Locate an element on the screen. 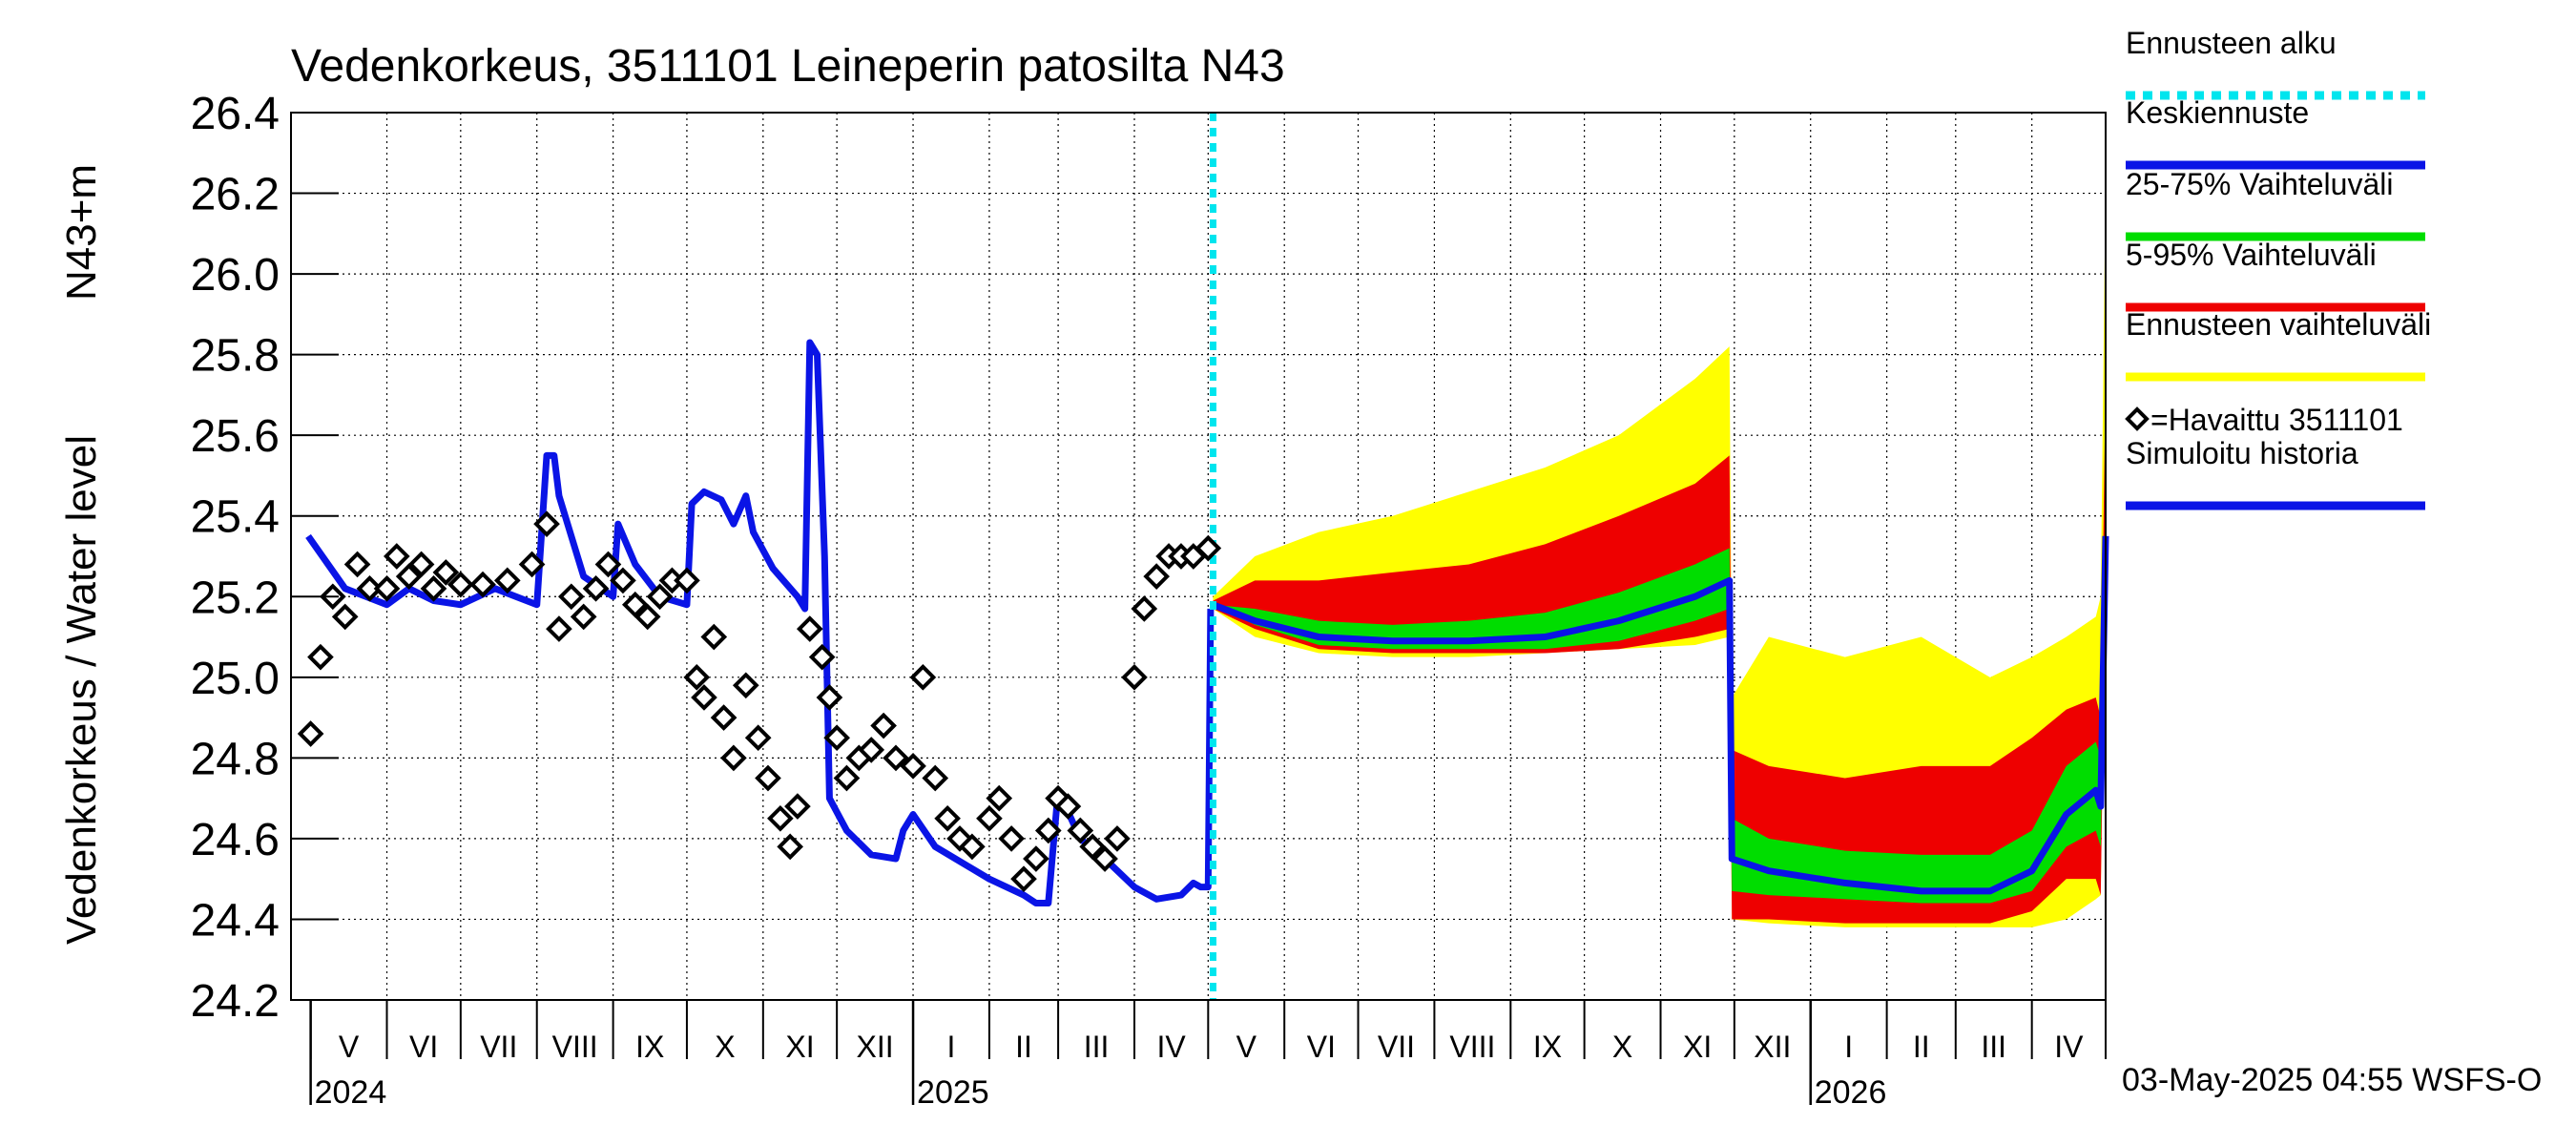 This screenshot has height=1145, width=2576. y-tick-label: 24.2 is located at coordinates (235, 1001).